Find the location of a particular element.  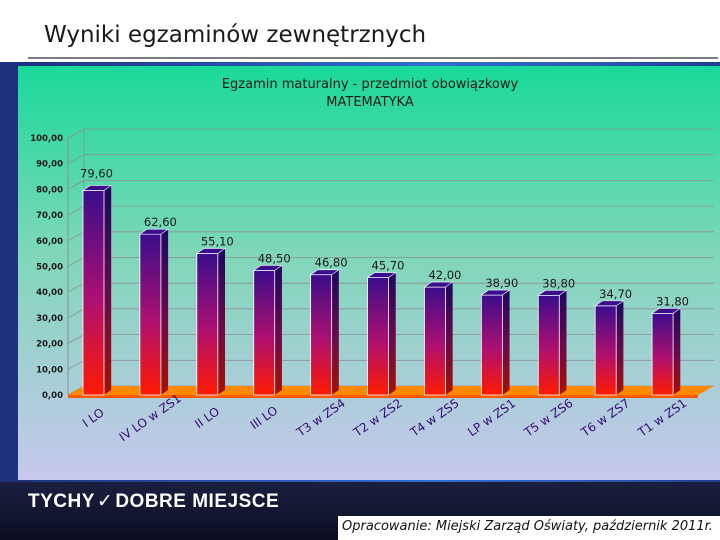

slide-header: Wyniki egzaminów zewnętrznych is located at coordinates (360, 31).